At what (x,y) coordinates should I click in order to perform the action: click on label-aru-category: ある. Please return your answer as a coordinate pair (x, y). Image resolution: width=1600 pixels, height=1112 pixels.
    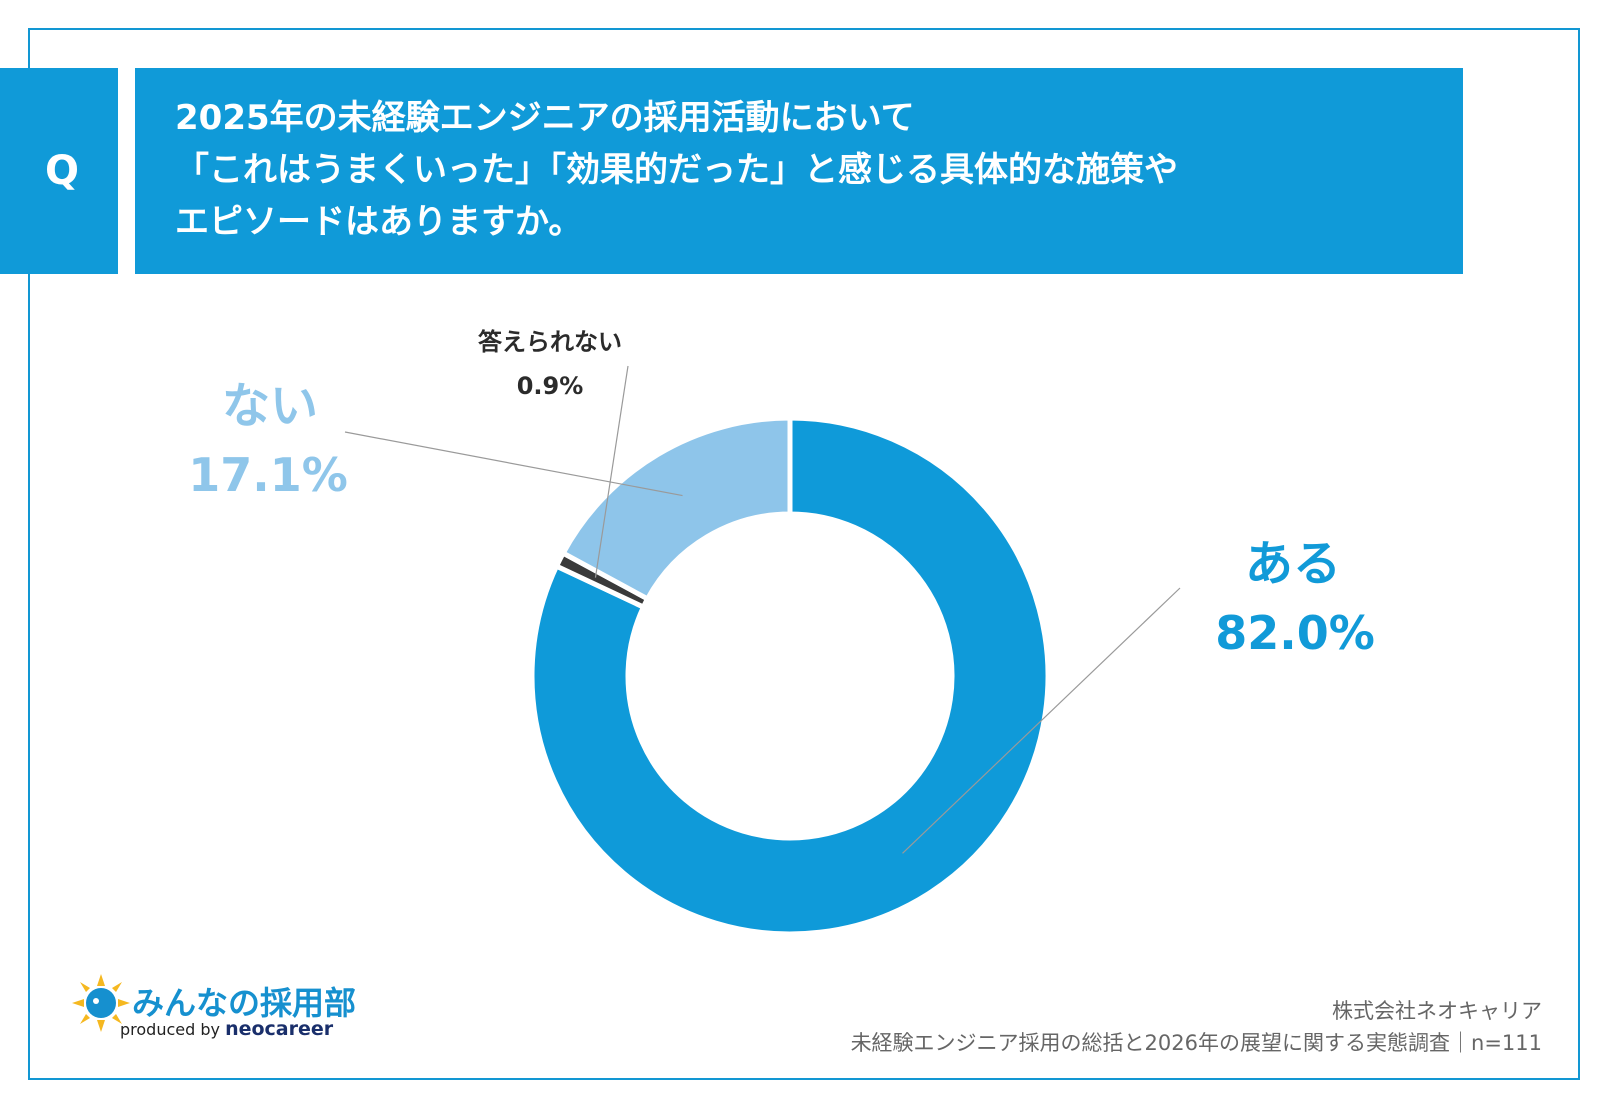
    Looking at the image, I should click on (1292, 564).